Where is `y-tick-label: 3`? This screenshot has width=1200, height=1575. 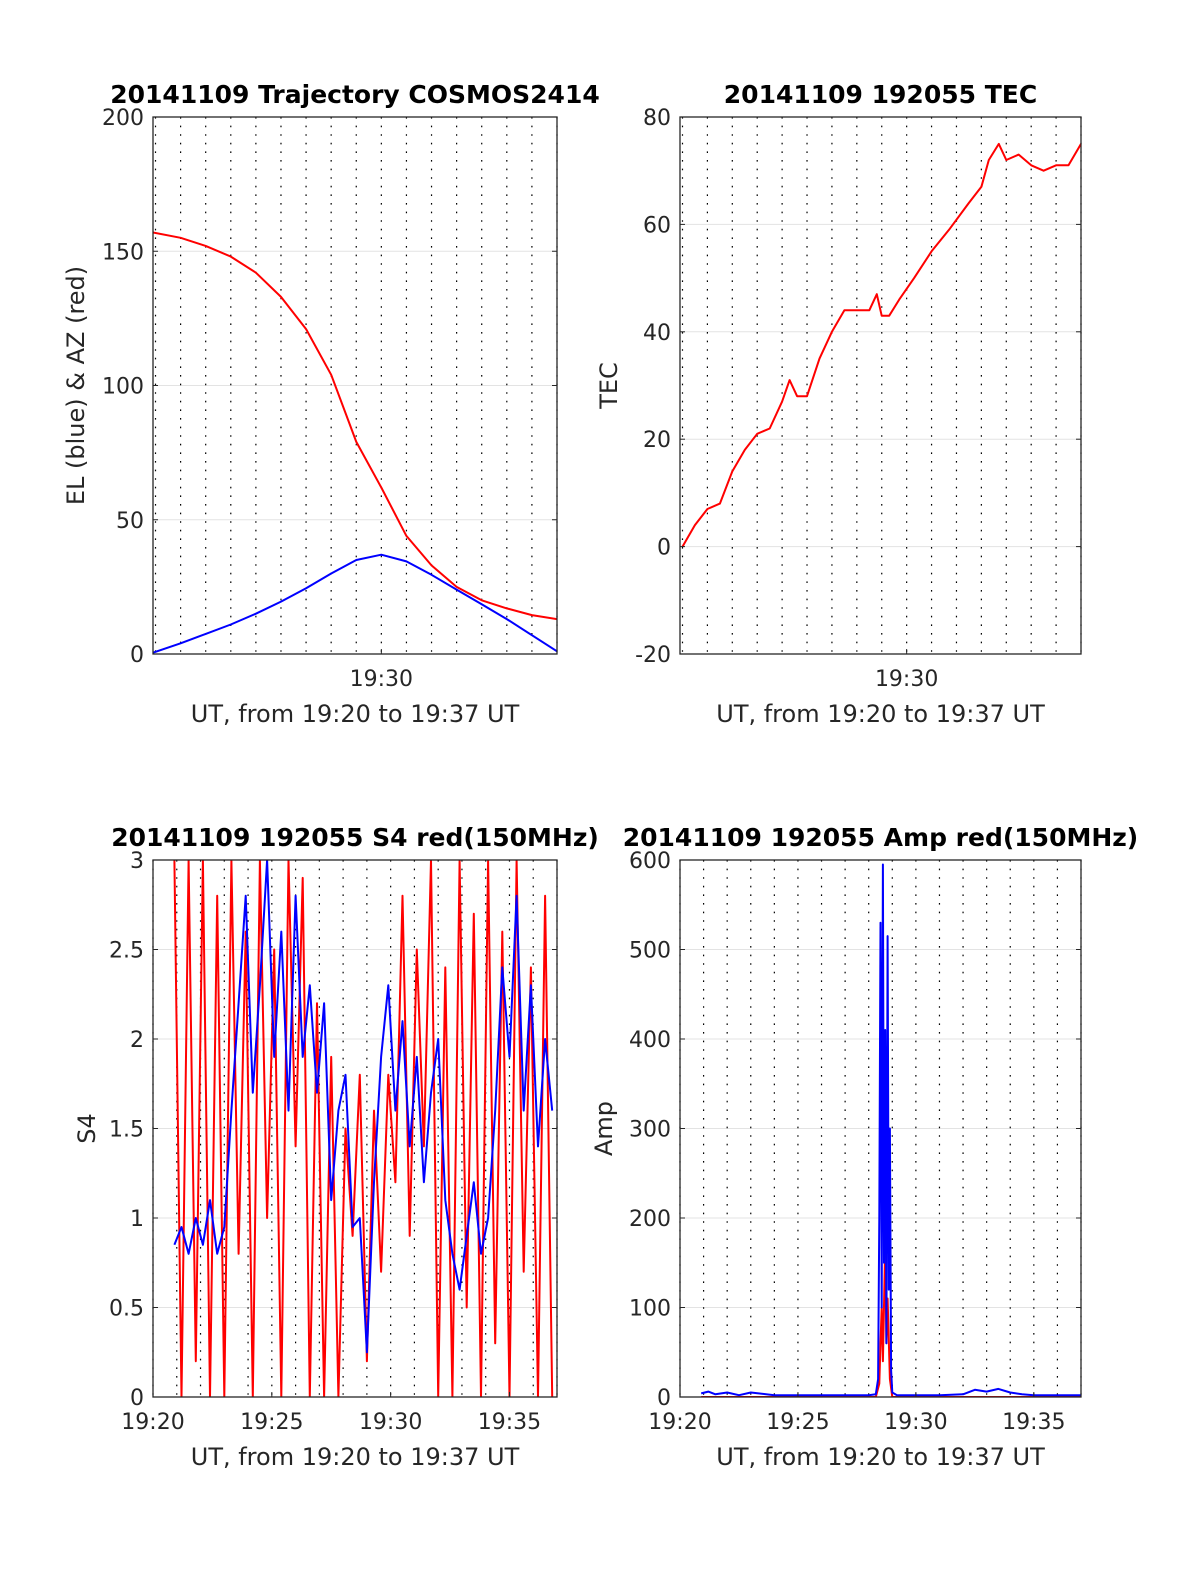 y-tick-label: 3 is located at coordinates (137, 861).